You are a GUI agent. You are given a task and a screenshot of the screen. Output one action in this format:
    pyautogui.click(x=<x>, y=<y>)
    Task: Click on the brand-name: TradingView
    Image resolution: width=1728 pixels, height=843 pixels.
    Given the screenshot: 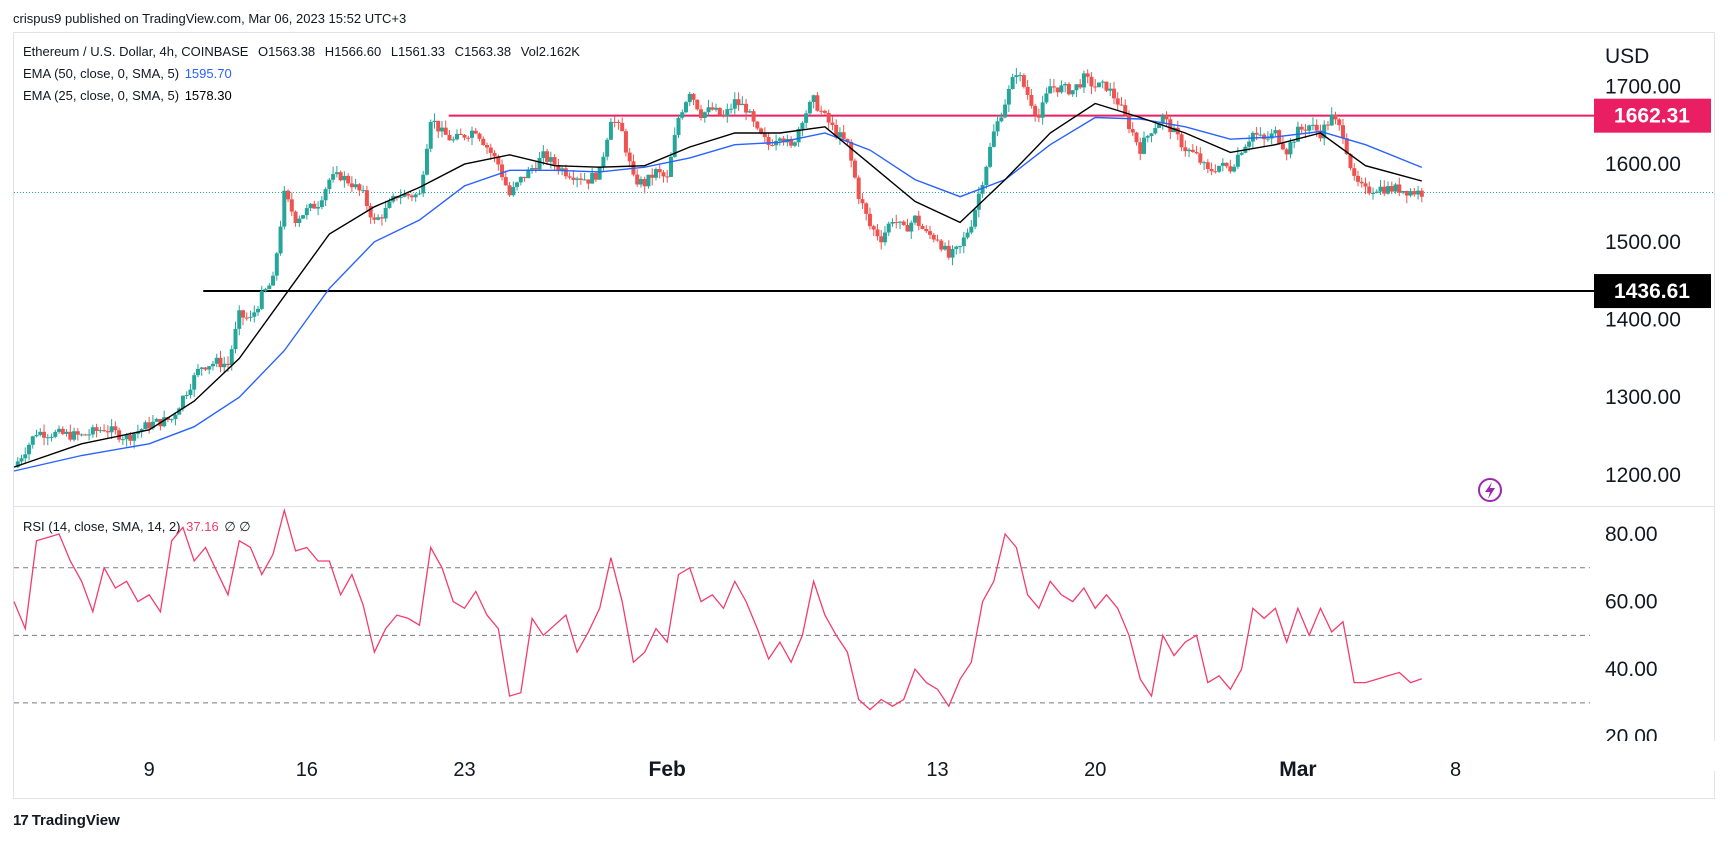 What is the action you would take?
    pyautogui.click(x=75, y=820)
    